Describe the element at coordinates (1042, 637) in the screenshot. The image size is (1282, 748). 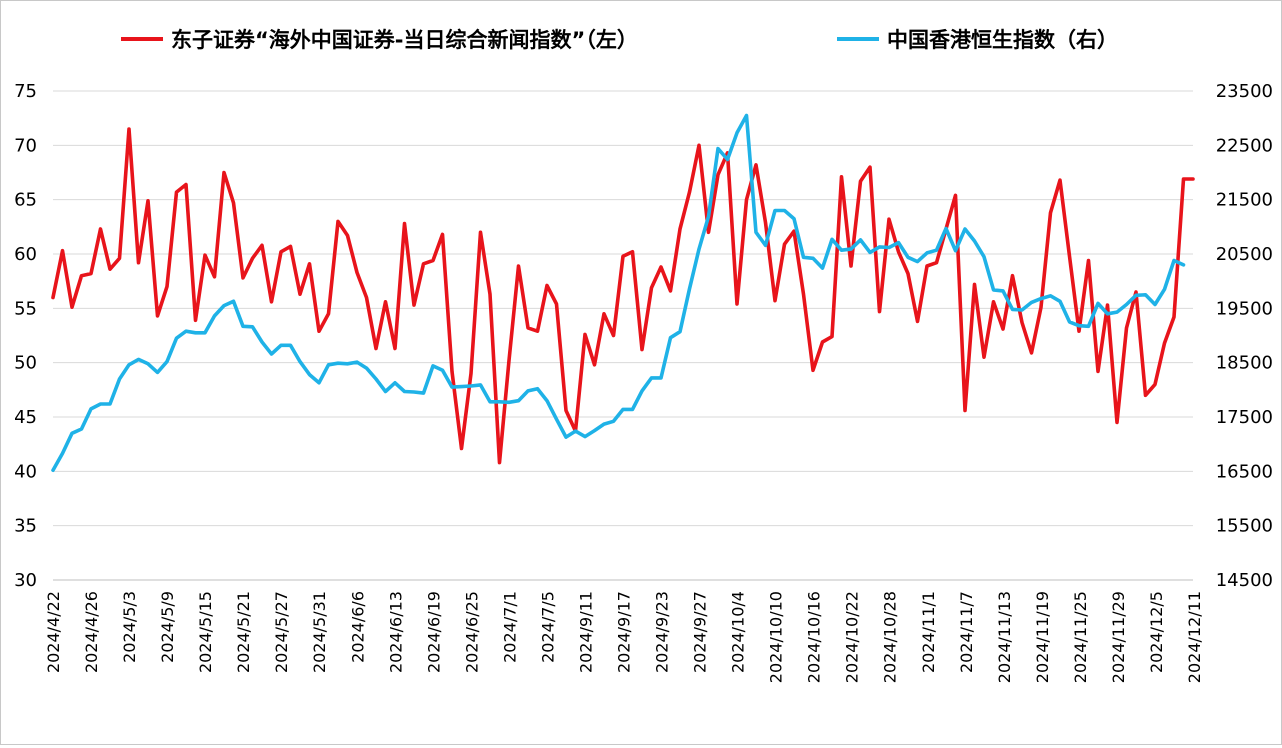
I see `x-tick-label: 2024/11/19` at that location.